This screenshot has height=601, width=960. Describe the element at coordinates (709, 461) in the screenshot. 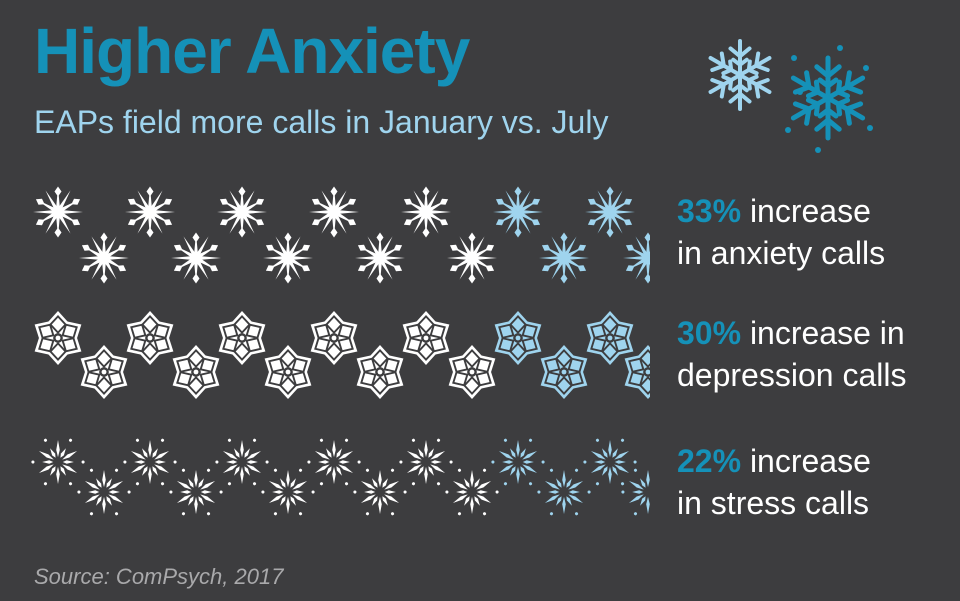

I see `stat-stress-value: 22%` at that location.